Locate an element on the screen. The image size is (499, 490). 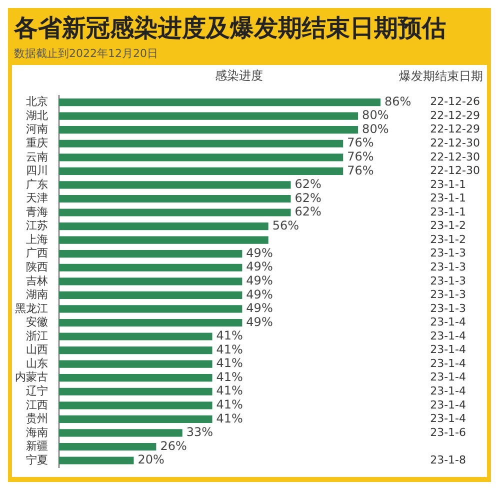
y-tick-label: 浙江 is located at coordinates (37, 335).